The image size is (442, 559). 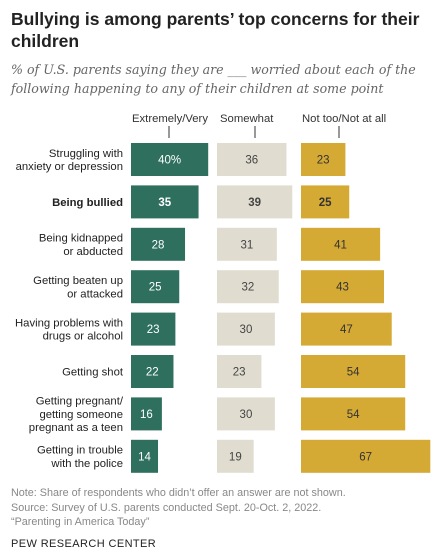 I want to click on footer-report: “Parenting in America Today”, so click(x=80, y=522).